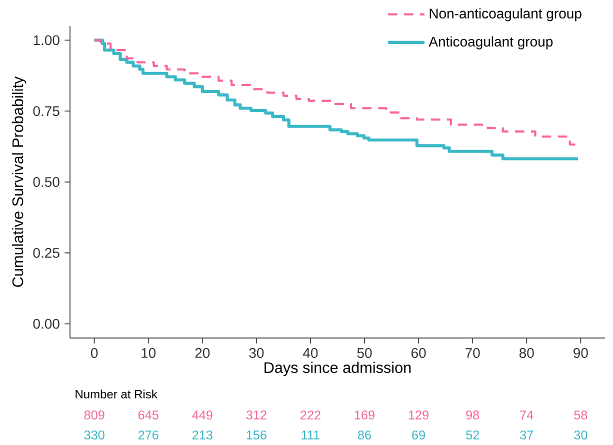 The width and height of the screenshot is (613, 445). I want to click on text: 645, so click(148, 415).